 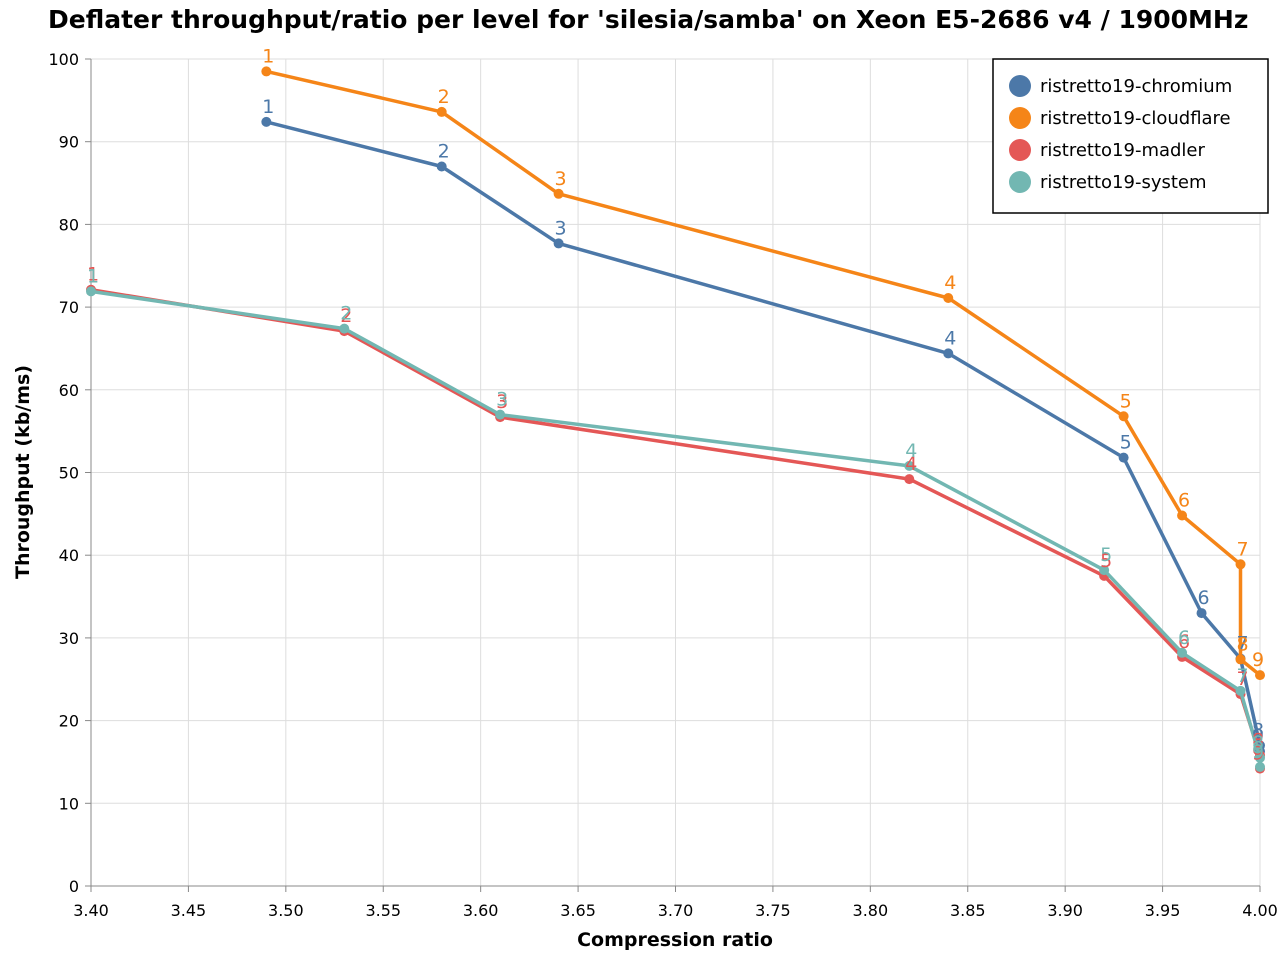 What do you see at coordinates (69, 473) in the screenshot?
I see `y-tick-label: 50` at bounding box center [69, 473].